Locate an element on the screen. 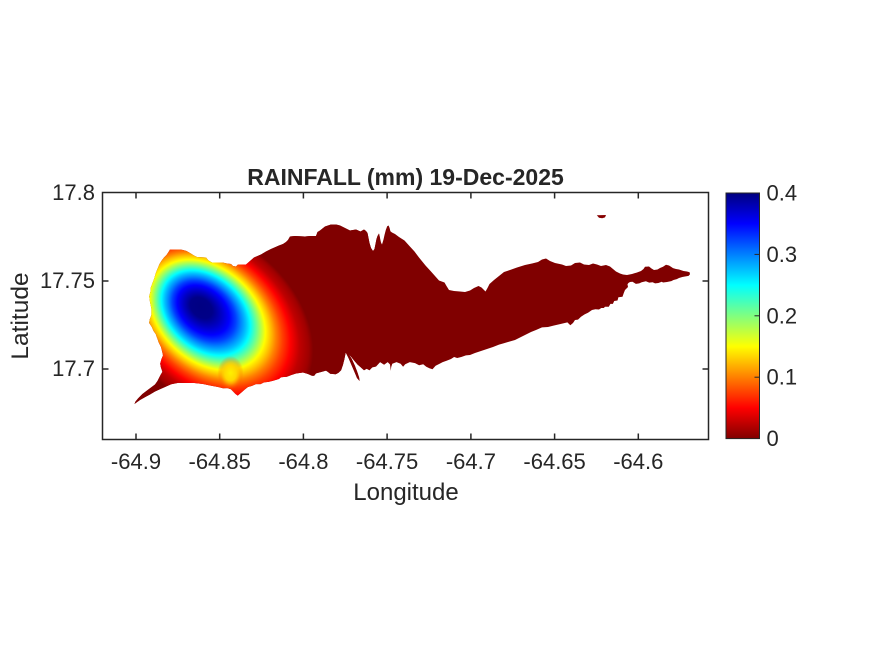 This screenshot has height=656, width=875. svg-text: 17.75 is located at coordinates (67, 280).